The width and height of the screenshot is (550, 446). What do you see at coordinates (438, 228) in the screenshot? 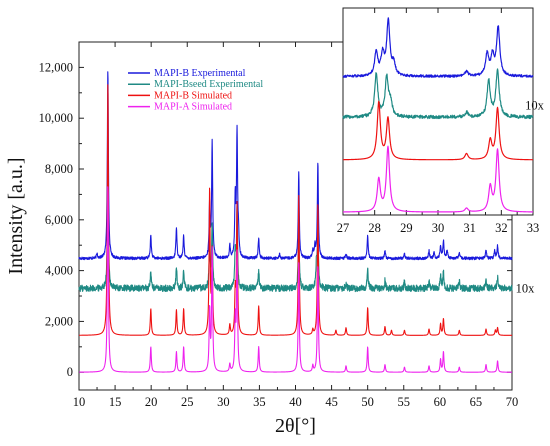
I see `inset-x-tick-label: 30` at bounding box center [438, 228].